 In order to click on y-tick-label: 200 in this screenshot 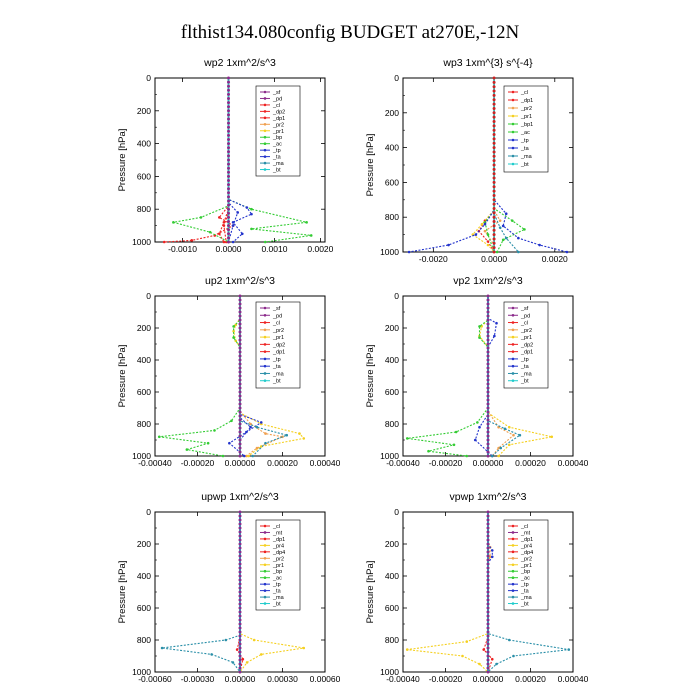, I will do `click(144, 328)`.